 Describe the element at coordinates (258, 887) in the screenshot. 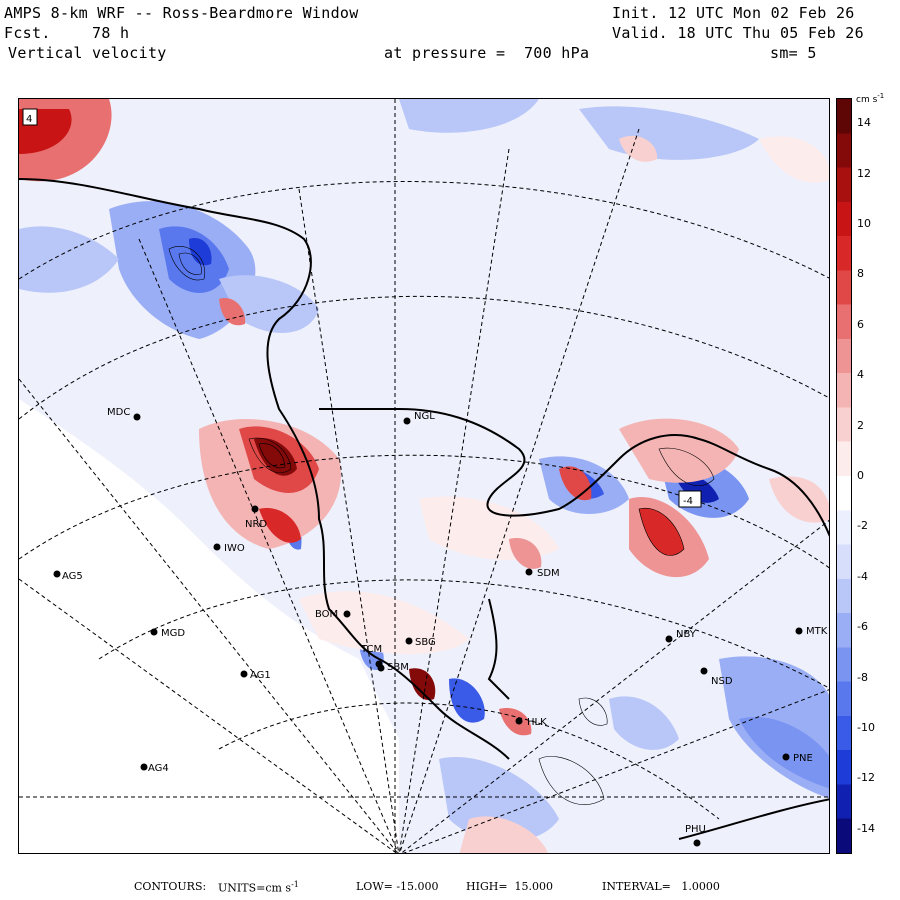

I see `footer-units: UNITS=cm s-1` at that location.